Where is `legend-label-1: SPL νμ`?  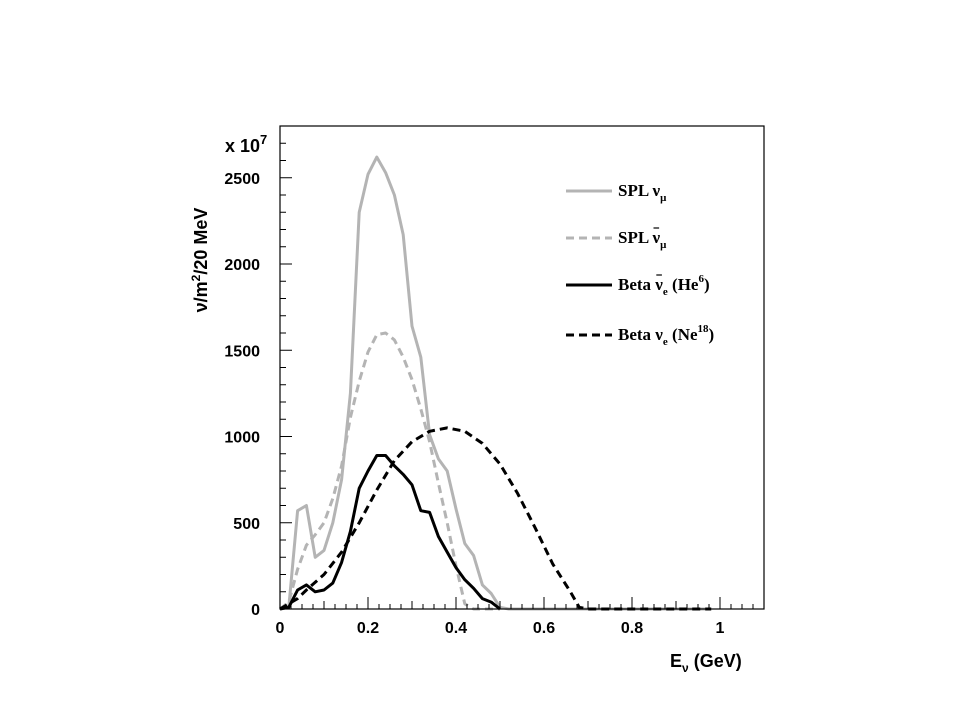
legend-label-1: SPL νμ is located at coordinates (642, 192).